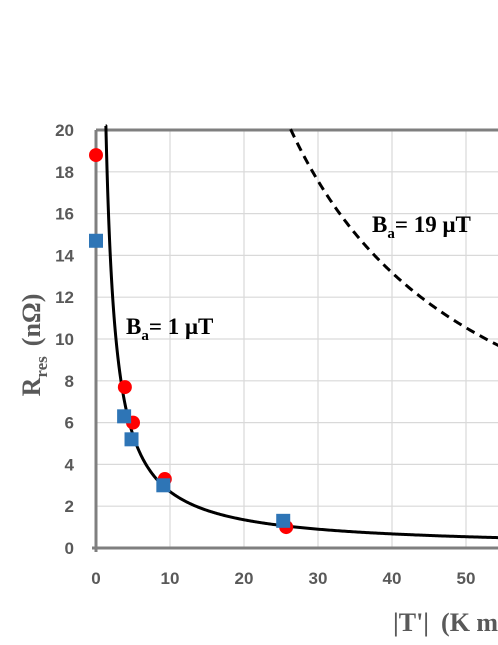  What do you see at coordinates (244, 578) in the screenshot?
I see `x-tick-label-20: 20` at bounding box center [244, 578].